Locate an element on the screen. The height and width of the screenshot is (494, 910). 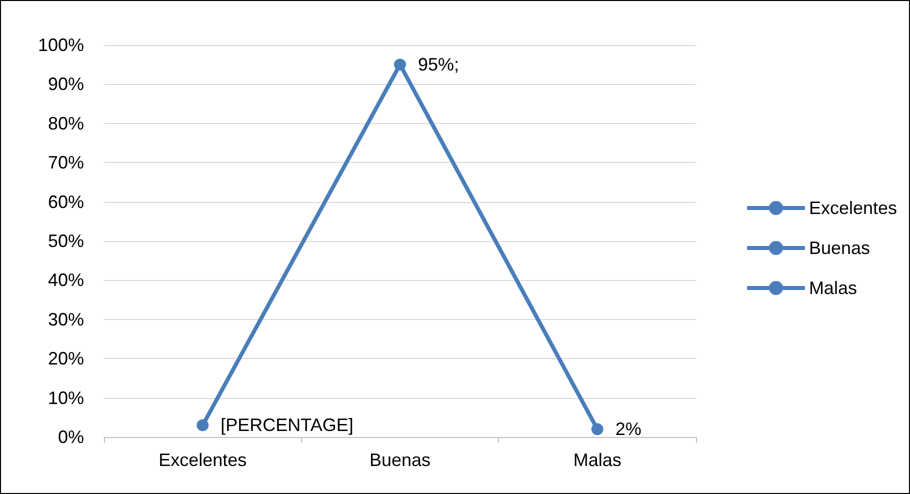
y-tick-label: 70% is located at coordinates (66, 162).